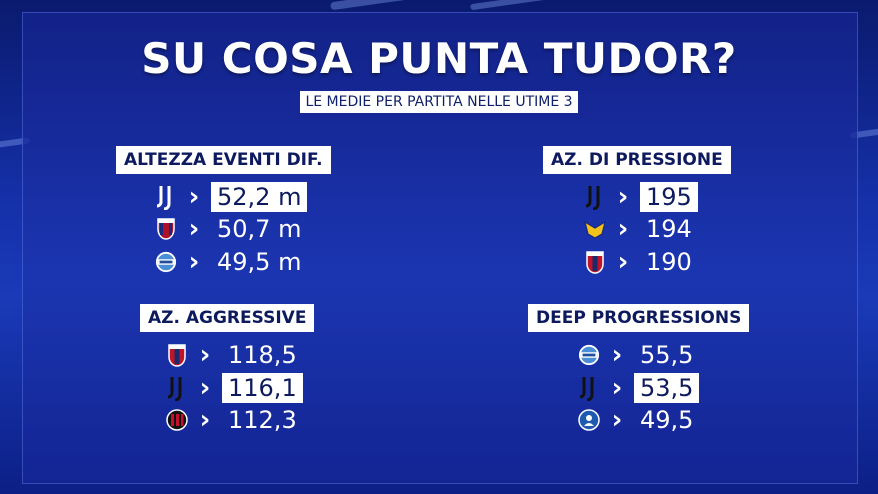 Image resolution: width=878 pixels, height=494 pixels. What do you see at coordinates (667, 355) in the screenshot?
I see `stat-value: 55,5` at bounding box center [667, 355].